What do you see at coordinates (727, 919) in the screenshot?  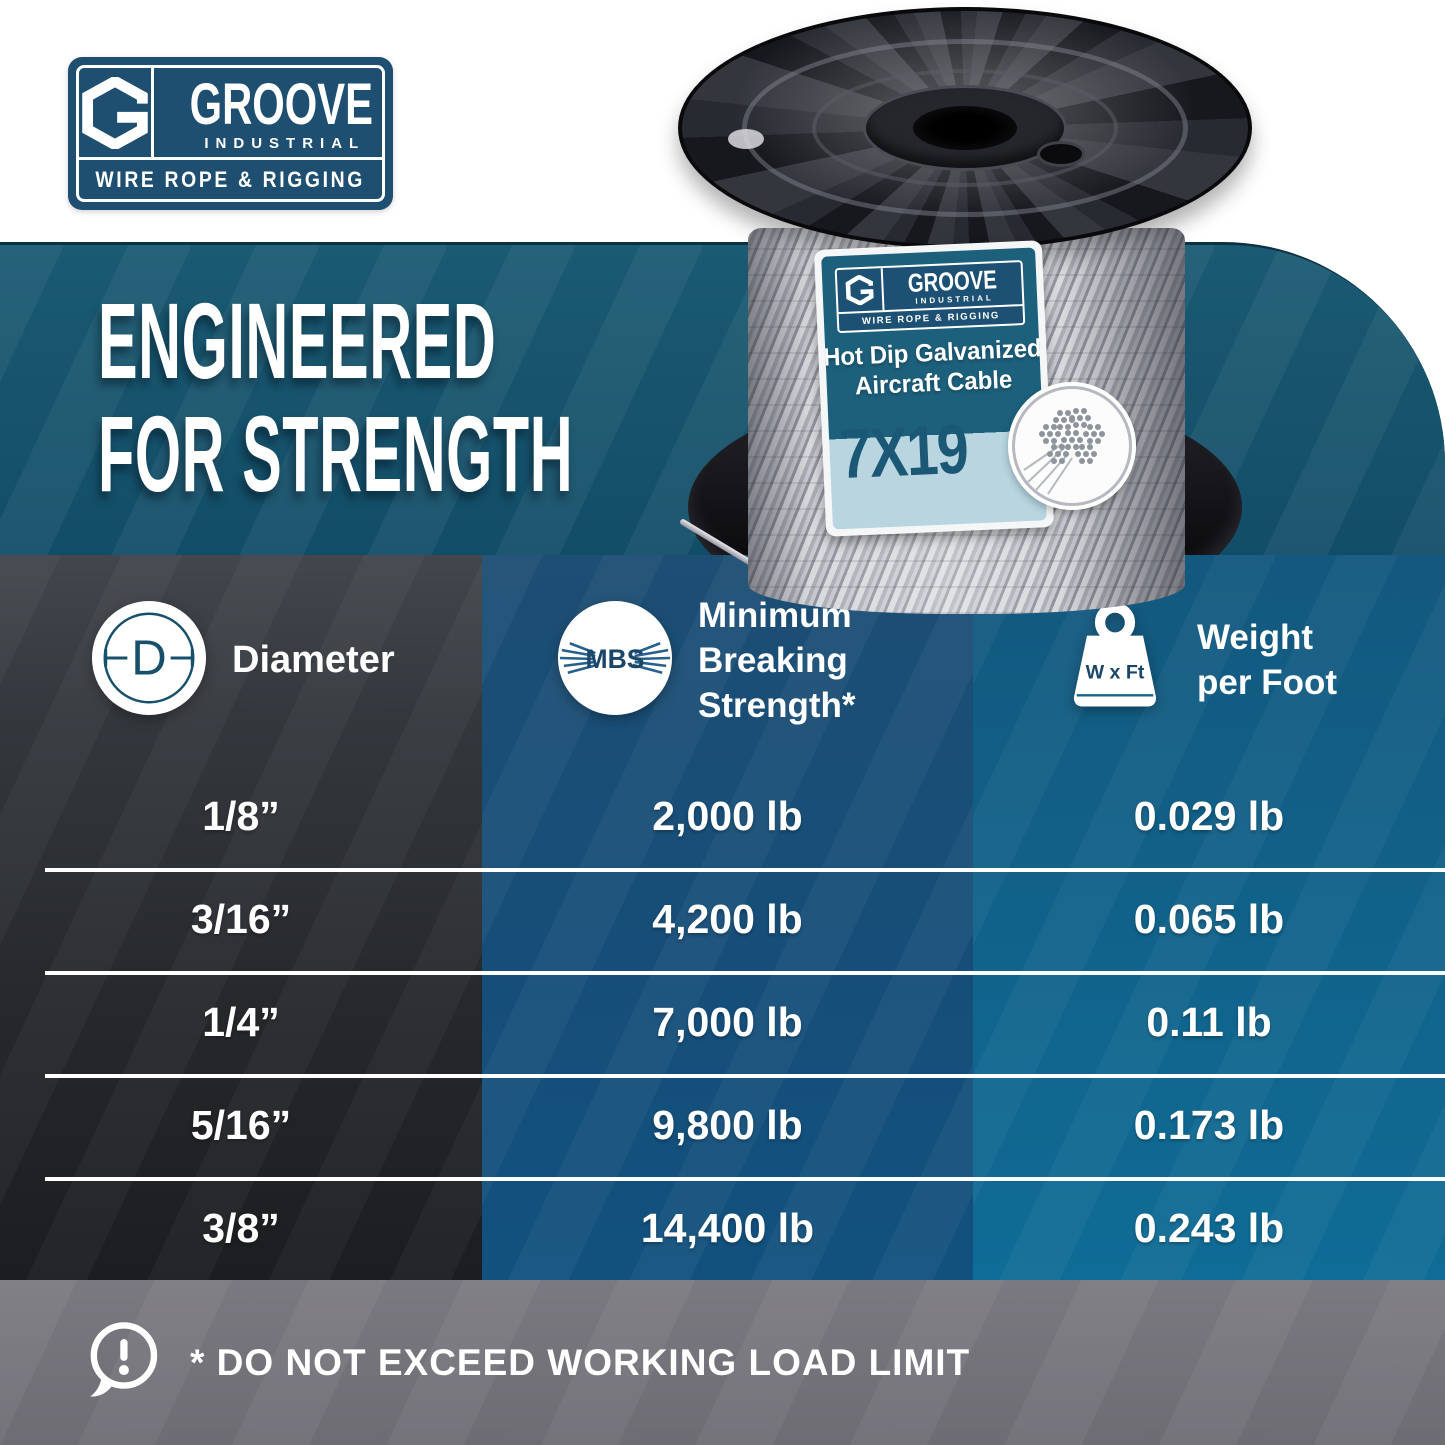 I see `cell-mbs: 4,200 lb` at bounding box center [727, 919].